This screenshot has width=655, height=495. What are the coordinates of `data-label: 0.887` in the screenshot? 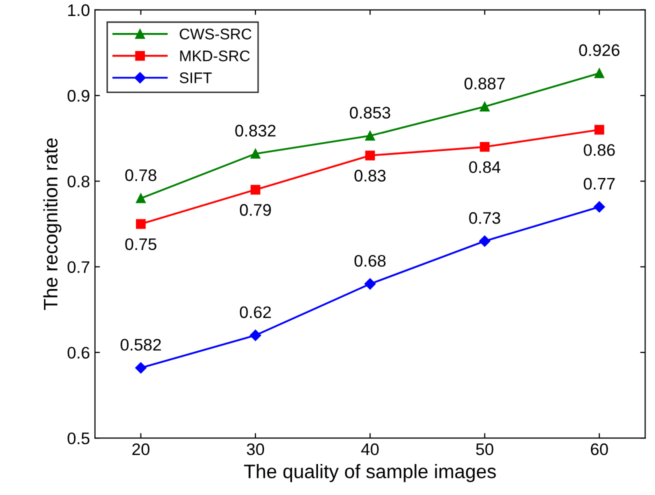 It's located at (484, 84).